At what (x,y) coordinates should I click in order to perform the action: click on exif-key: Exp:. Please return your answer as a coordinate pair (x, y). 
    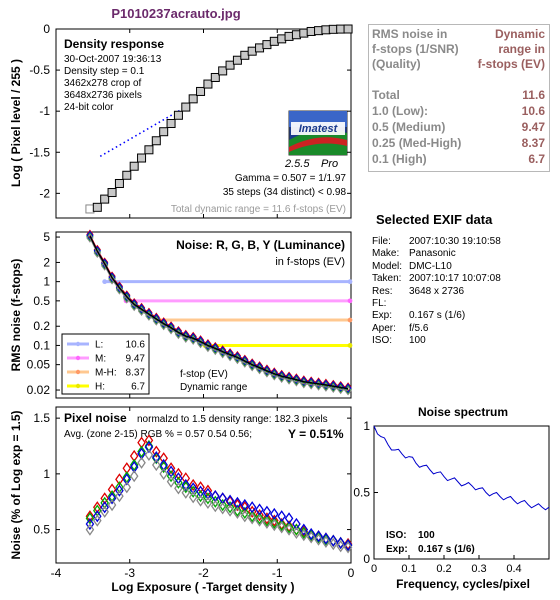
    Looking at the image, I should click on (382, 316).